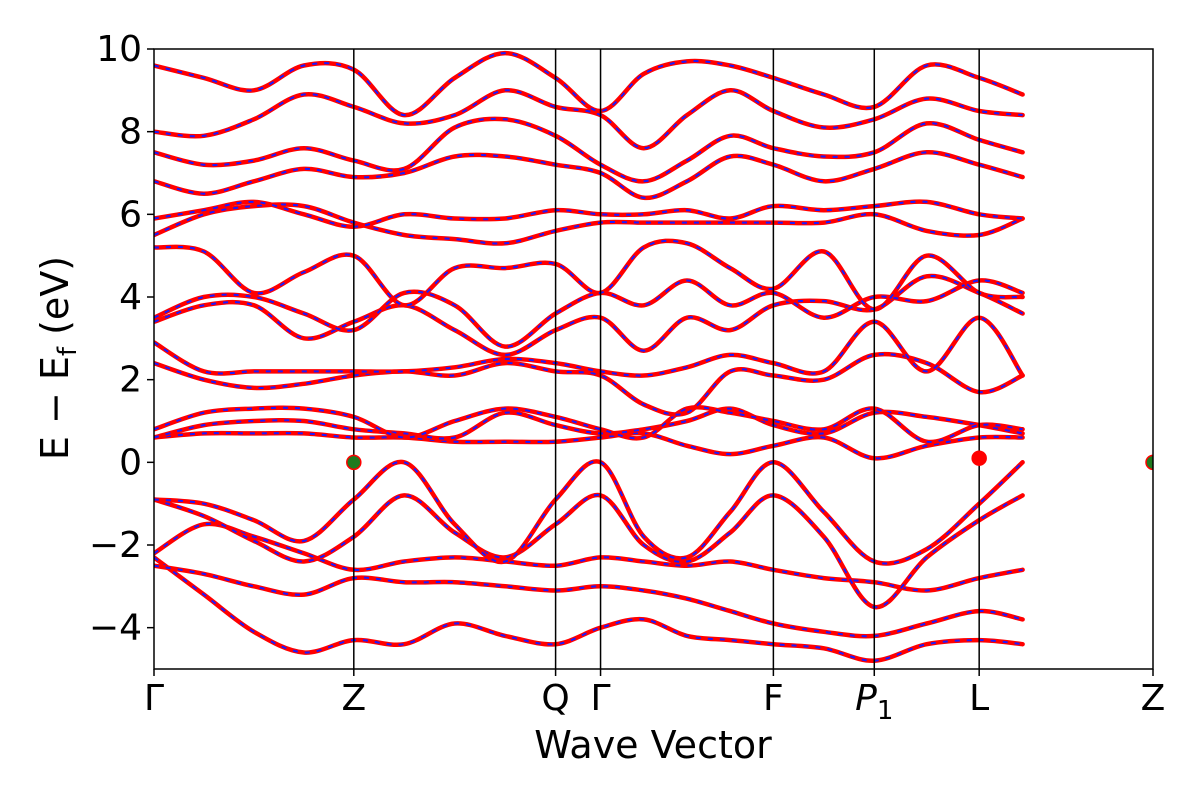 Image resolution: width=1200 pixels, height=800 pixels. What do you see at coordinates (55, 301) in the screenshot?
I see `y-axis-title-unit: (eV)` at bounding box center [55, 301].